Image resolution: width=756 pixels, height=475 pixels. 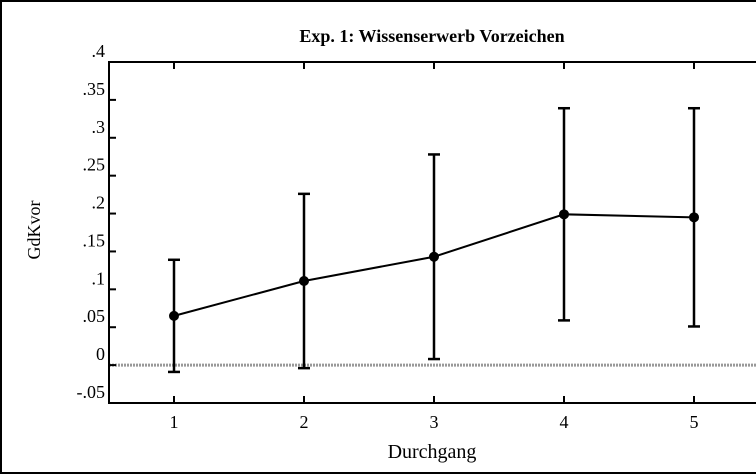 What do you see at coordinates (94, 240) in the screenshot?
I see `y-tick-label: .15` at bounding box center [94, 240].